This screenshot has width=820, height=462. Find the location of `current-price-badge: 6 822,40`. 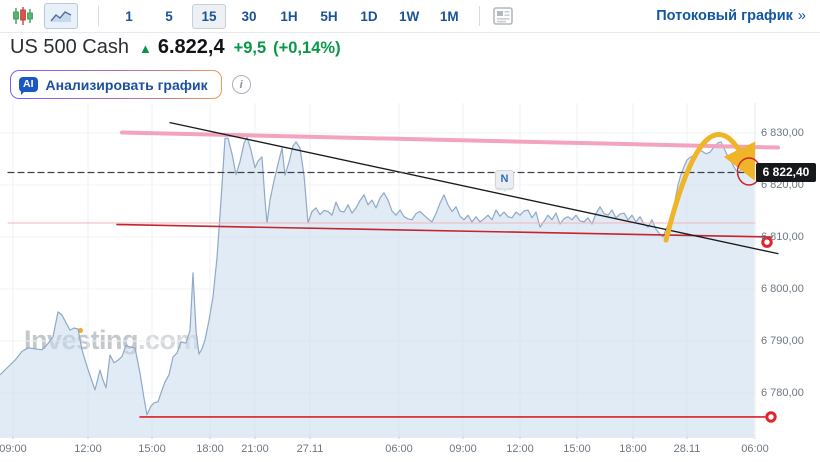

current-price-badge: 6 822,40 is located at coordinates (786, 172).